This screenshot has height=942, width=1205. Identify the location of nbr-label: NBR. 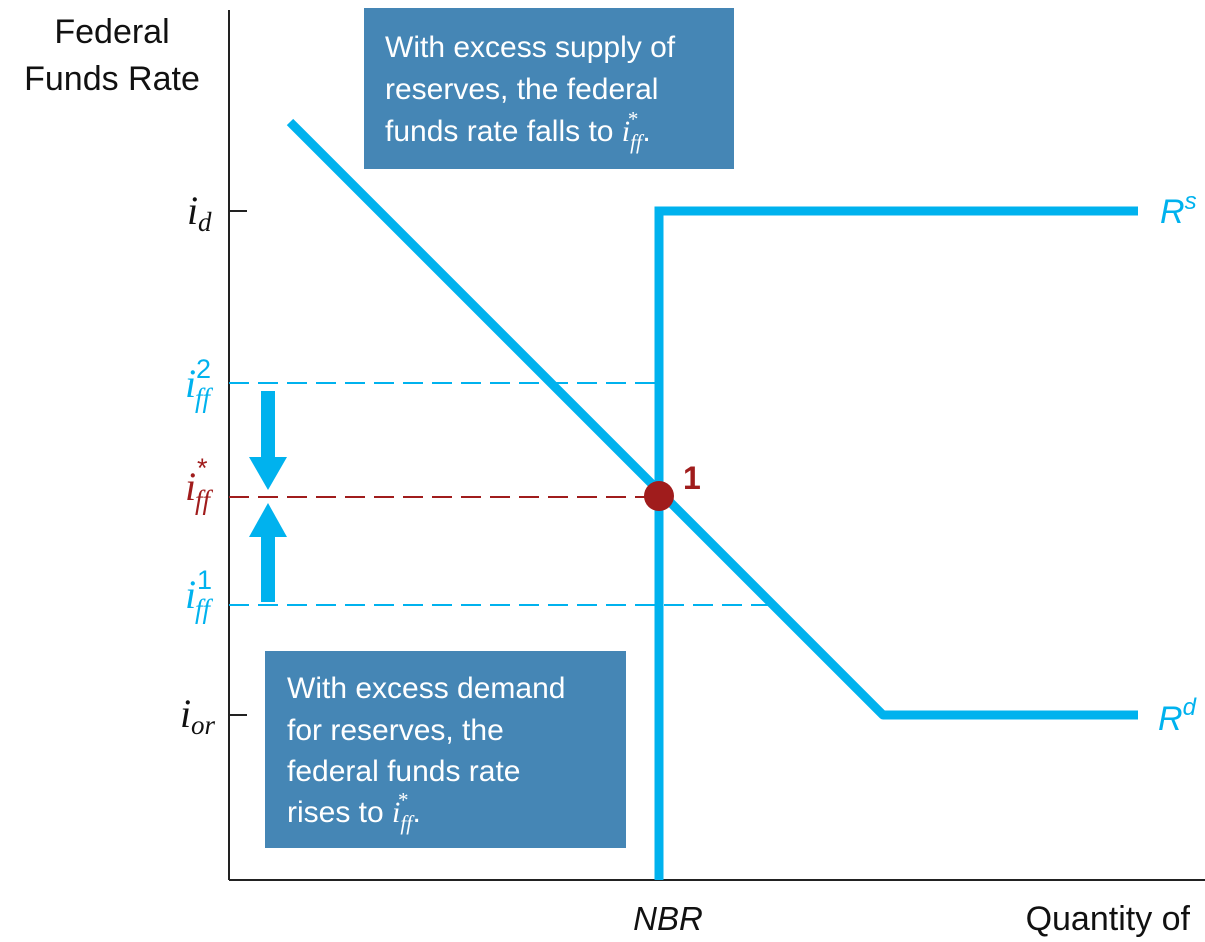
(668, 918).